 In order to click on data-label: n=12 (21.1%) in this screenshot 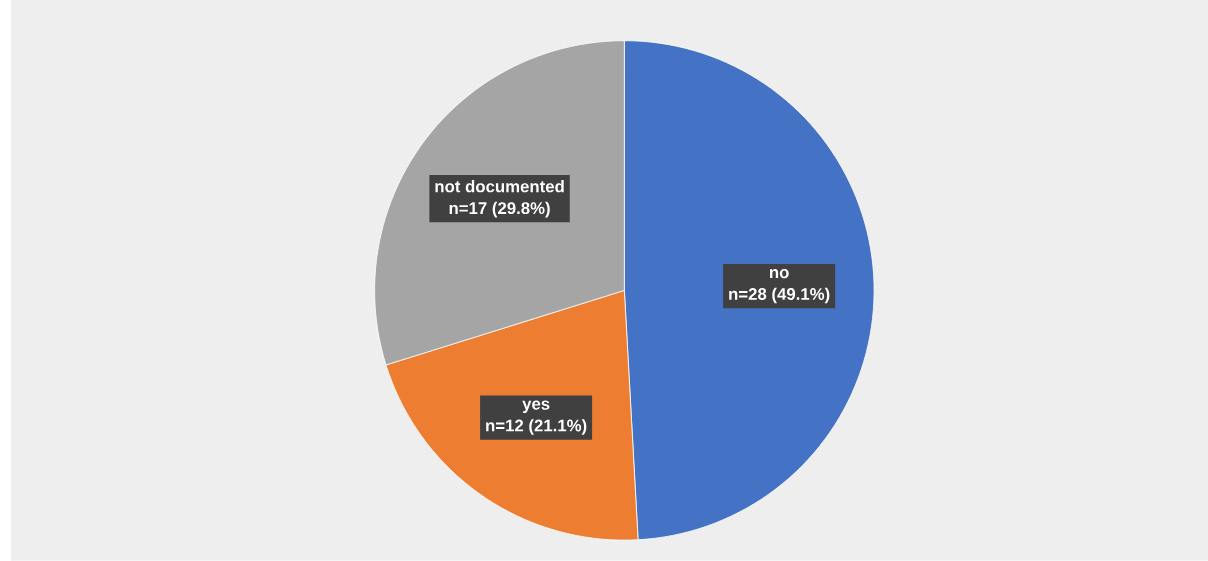, I will do `click(536, 427)`.